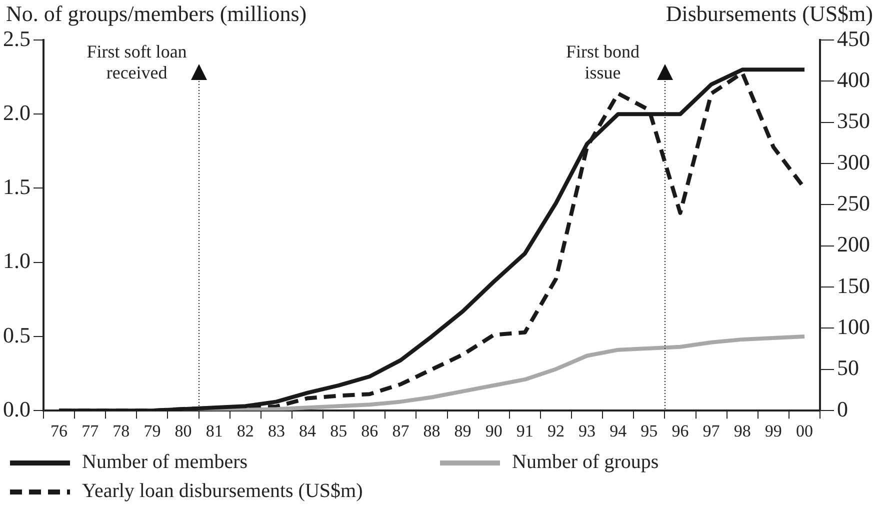  I want to click on x-tick-label: 92, so click(555, 430).